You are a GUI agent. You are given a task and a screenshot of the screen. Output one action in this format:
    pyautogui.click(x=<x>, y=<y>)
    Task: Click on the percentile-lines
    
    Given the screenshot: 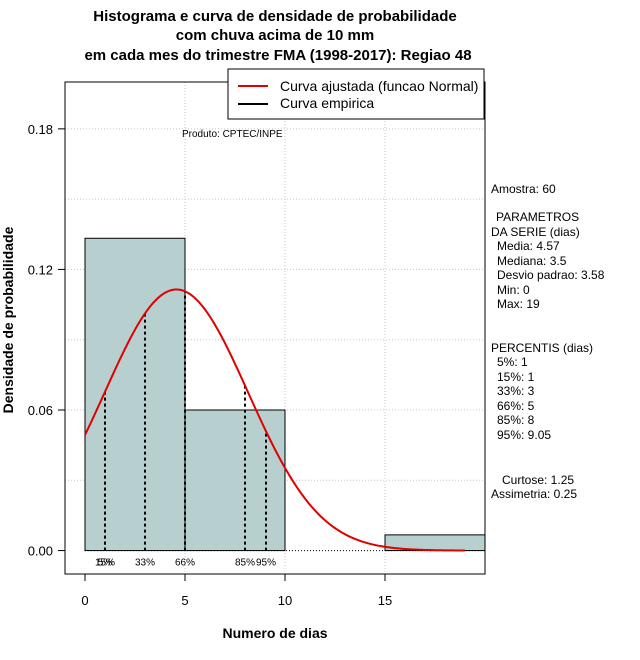 What is the action you would take?
    pyautogui.click(x=185, y=421)
    